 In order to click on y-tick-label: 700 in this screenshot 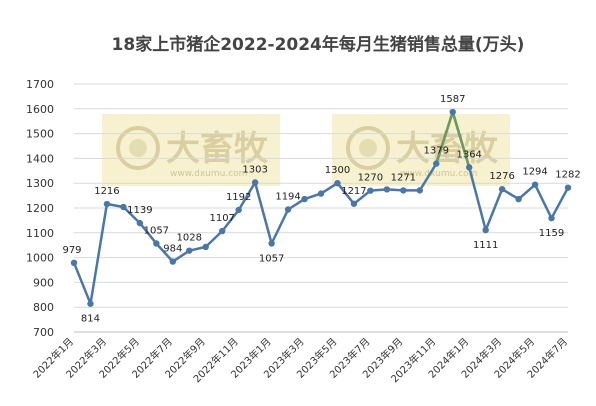, I will do `click(43, 332)`.